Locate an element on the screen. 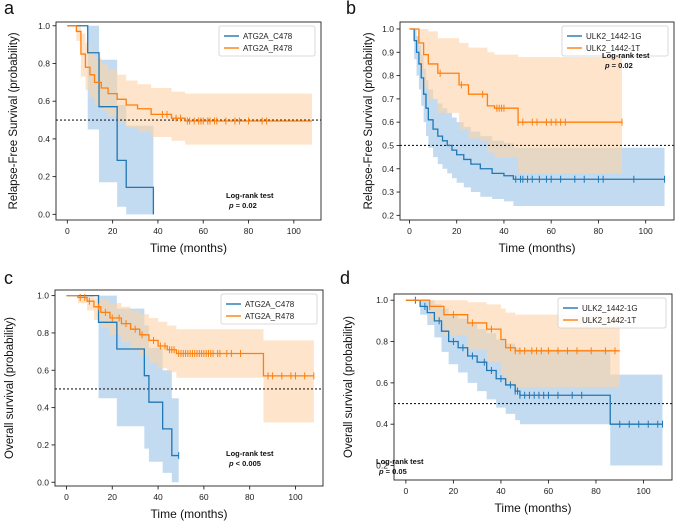 Image resolution: width=685 pixels, height=529 pixels. logrank-pvalue: p = 0.05 is located at coordinates (392, 471).